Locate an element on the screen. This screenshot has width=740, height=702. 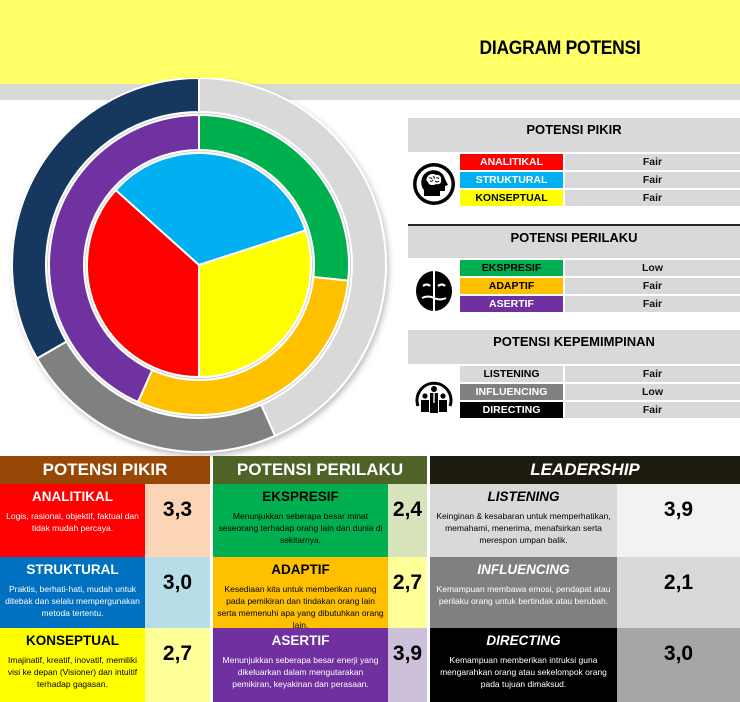
row-title: ADAPTIF is located at coordinates (300, 569).